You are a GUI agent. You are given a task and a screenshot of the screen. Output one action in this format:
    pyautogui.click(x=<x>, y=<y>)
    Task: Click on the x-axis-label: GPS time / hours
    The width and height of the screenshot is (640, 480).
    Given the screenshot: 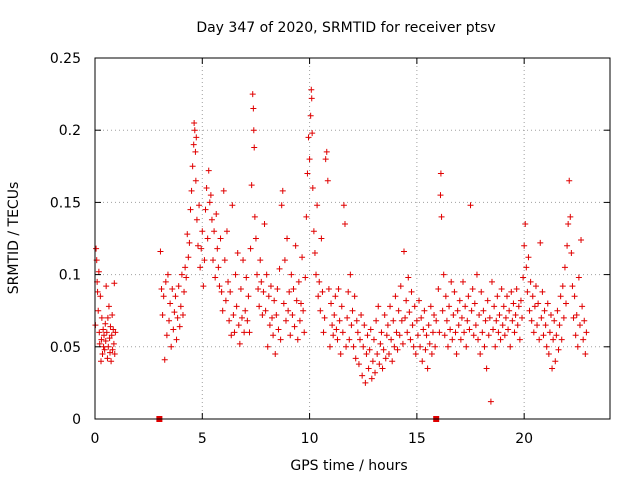 What is the action you would take?
    pyautogui.click(x=348, y=466)
    